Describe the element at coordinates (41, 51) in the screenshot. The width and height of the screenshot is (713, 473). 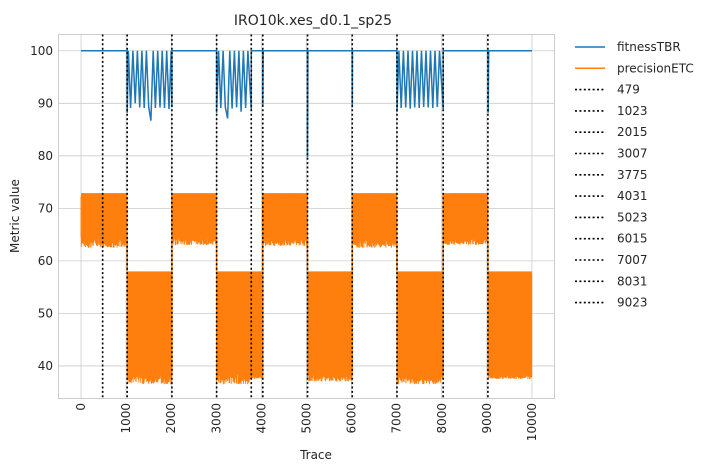
I see `y-tick-label: 100` at that location.